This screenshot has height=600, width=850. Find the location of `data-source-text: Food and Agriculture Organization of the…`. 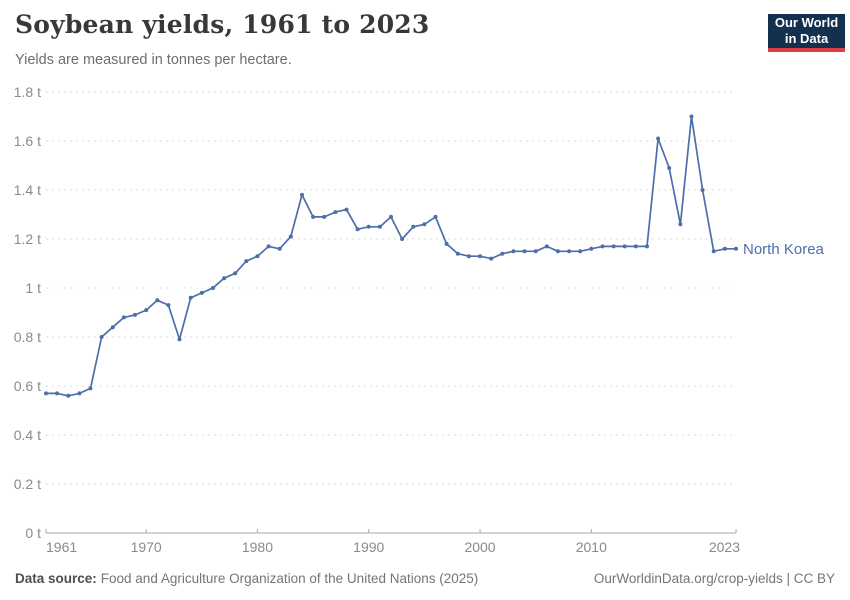

data-source-text: Food and Agriculture Organization of the… is located at coordinates (289, 578).